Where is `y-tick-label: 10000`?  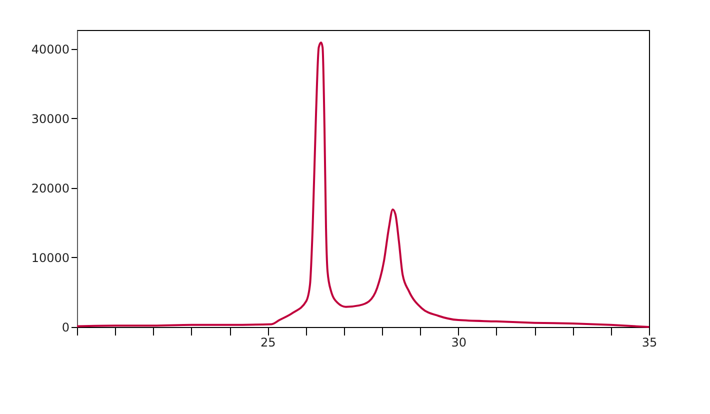
y-tick-label: 10000 is located at coordinates (50, 257).